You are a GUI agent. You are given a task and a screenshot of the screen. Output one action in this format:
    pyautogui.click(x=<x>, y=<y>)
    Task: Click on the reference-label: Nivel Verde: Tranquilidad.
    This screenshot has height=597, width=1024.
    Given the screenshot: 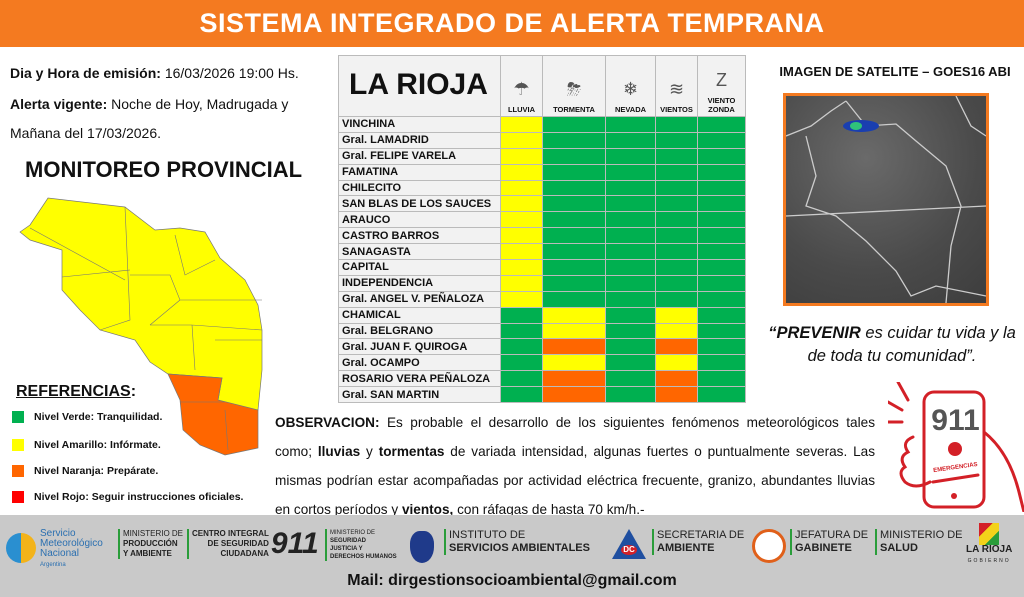 What is the action you would take?
    pyautogui.click(x=98, y=417)
    